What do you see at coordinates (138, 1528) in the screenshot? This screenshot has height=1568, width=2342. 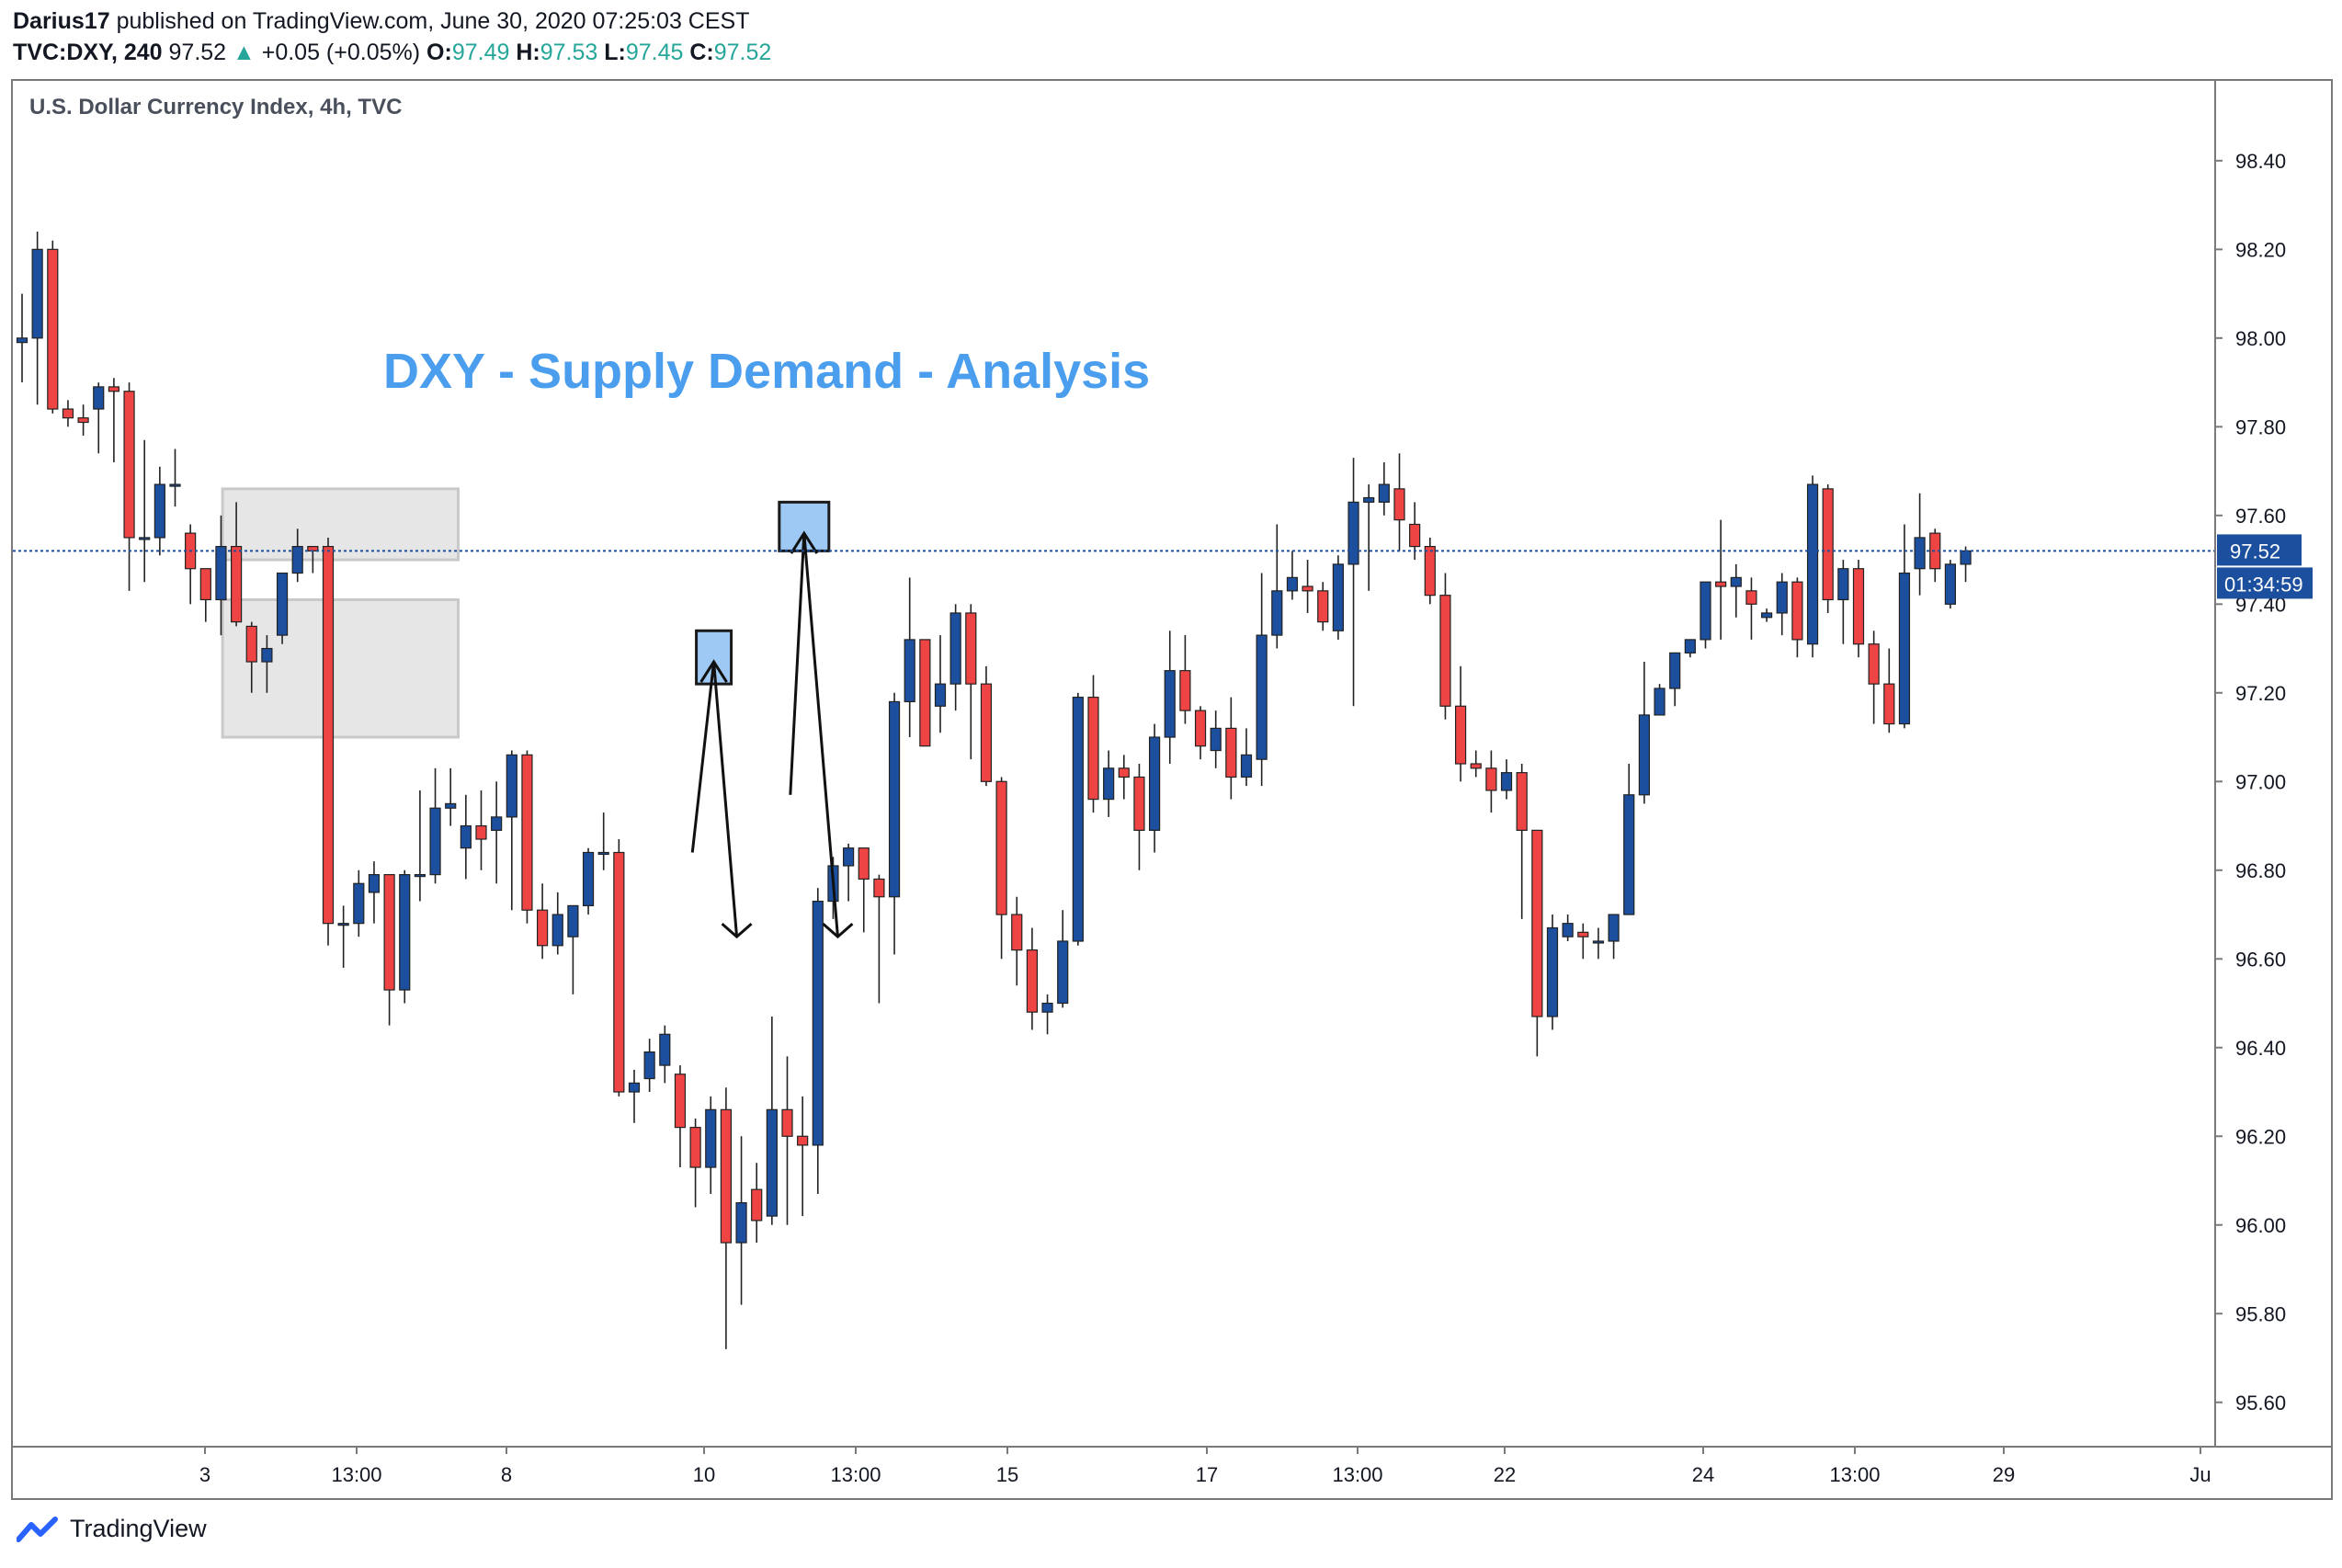 I see `tradingview-brand: TradingView` at bounding box center [138, 1528].